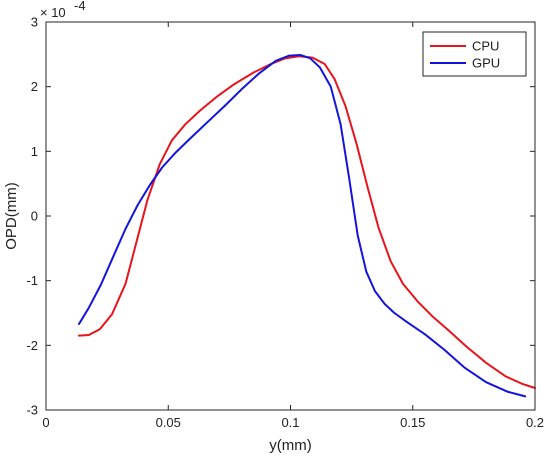  Describe the element at coordinates (32, 345) in the screenshot. I see `y-tick-label: -2` at that location.